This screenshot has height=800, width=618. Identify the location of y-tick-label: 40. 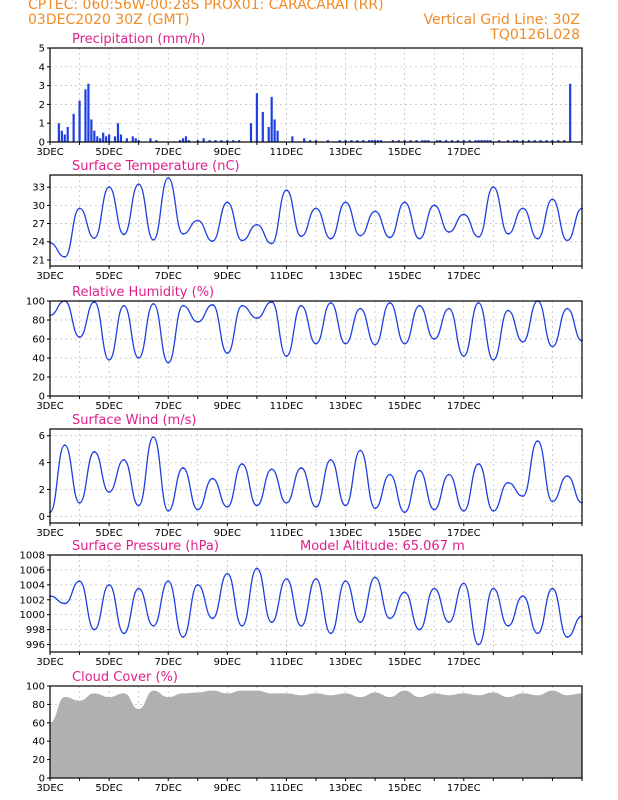
(38, 742).